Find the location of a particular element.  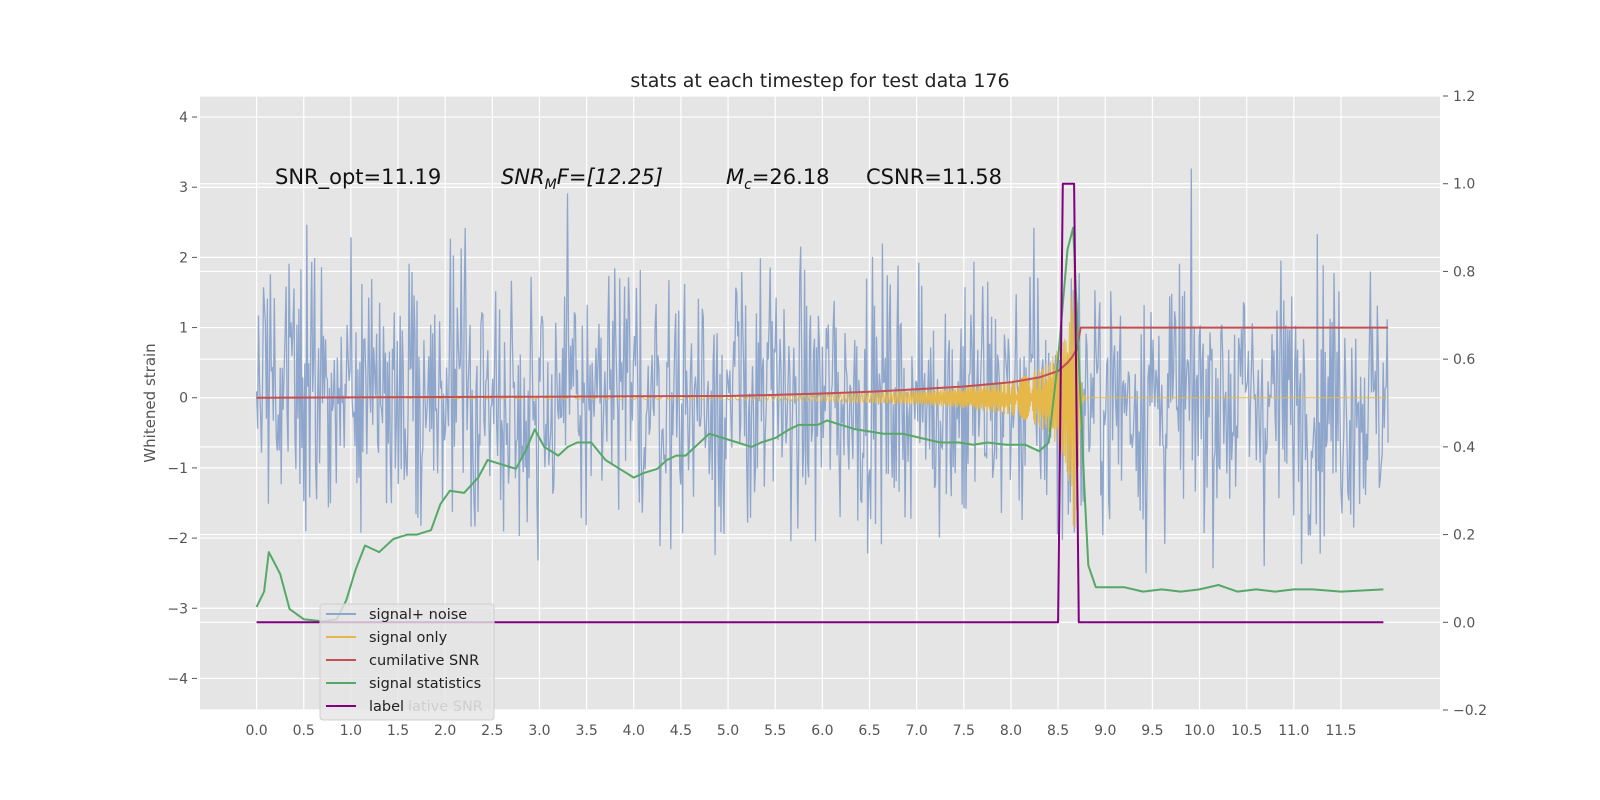

x-tick-label: 9.5 is located at coordinates (1152, 731).